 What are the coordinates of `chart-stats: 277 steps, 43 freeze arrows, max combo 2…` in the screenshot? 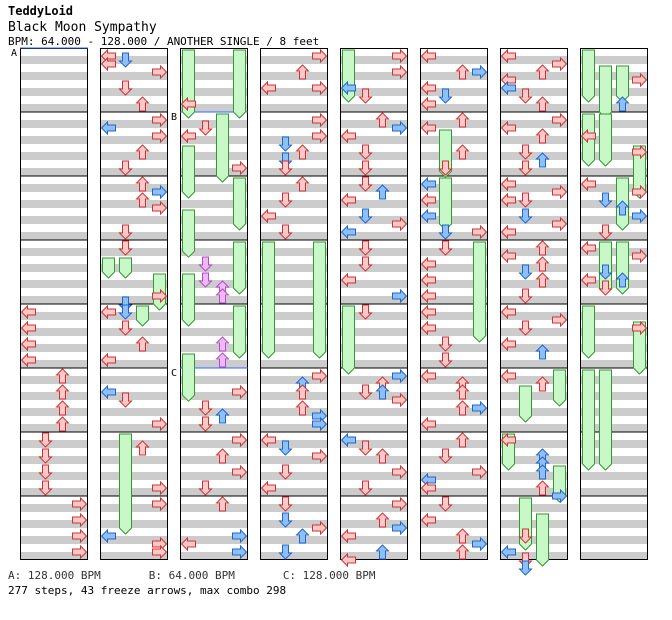 It's located at (147, 590).